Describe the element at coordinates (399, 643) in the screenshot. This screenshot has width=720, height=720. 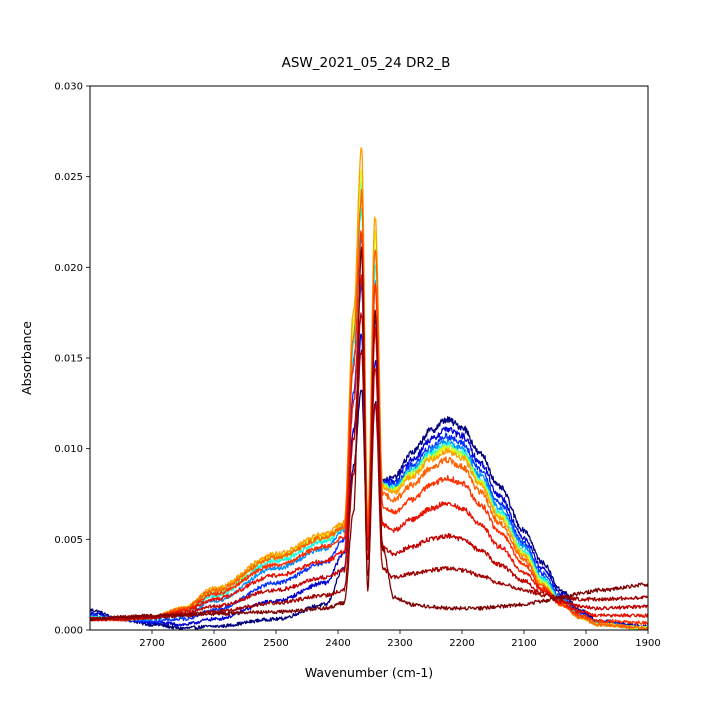
I see `x-tick-label: 2300` at that location.